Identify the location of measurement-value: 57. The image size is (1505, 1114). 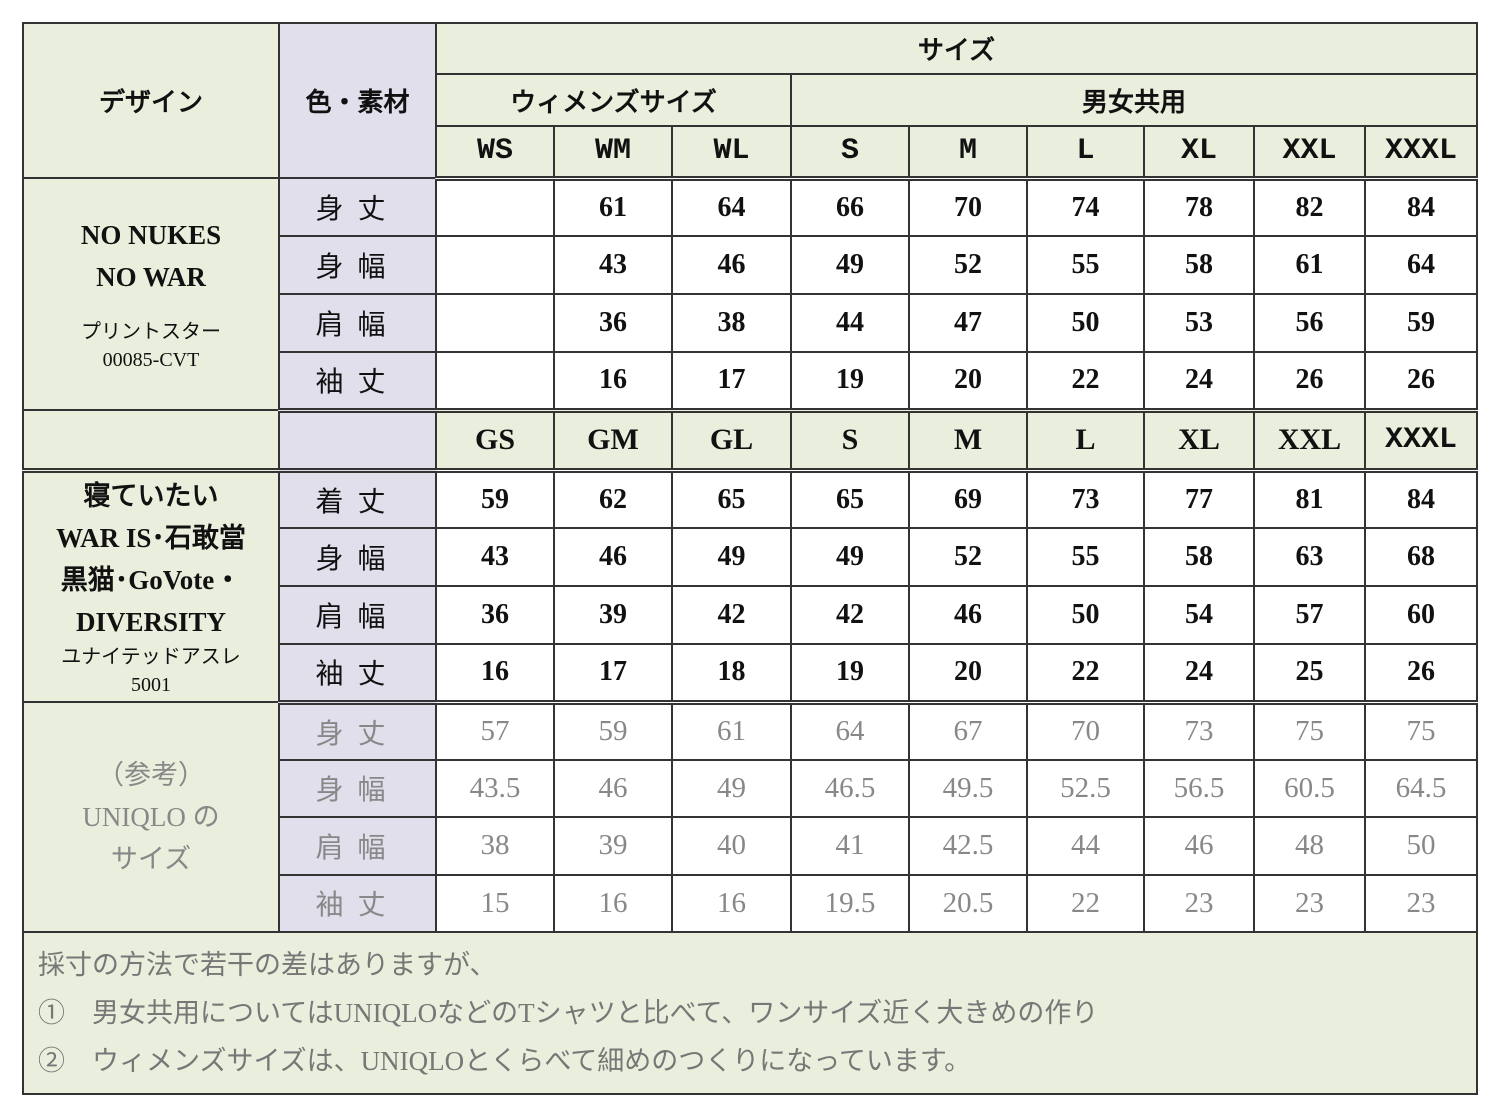
(1309, 615).